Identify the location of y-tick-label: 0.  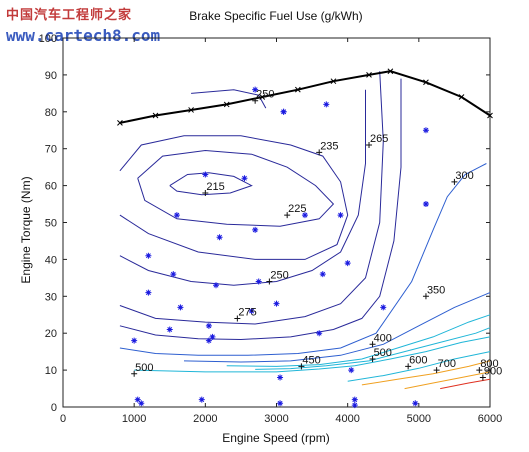
(54, 408).